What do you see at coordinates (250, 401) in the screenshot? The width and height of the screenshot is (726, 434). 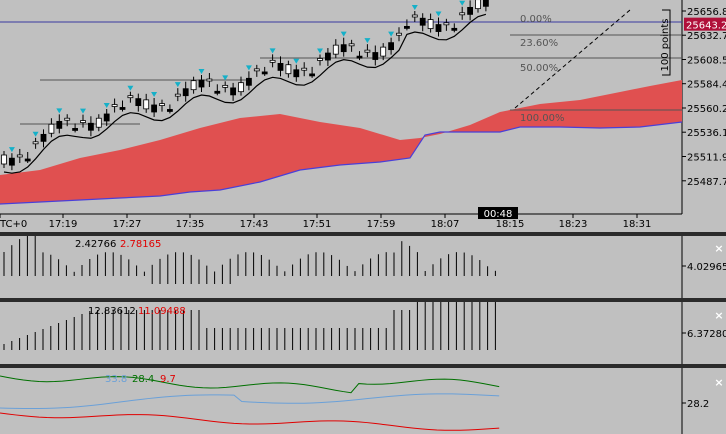 I see `adx-line` at bounding box center [250, 401].